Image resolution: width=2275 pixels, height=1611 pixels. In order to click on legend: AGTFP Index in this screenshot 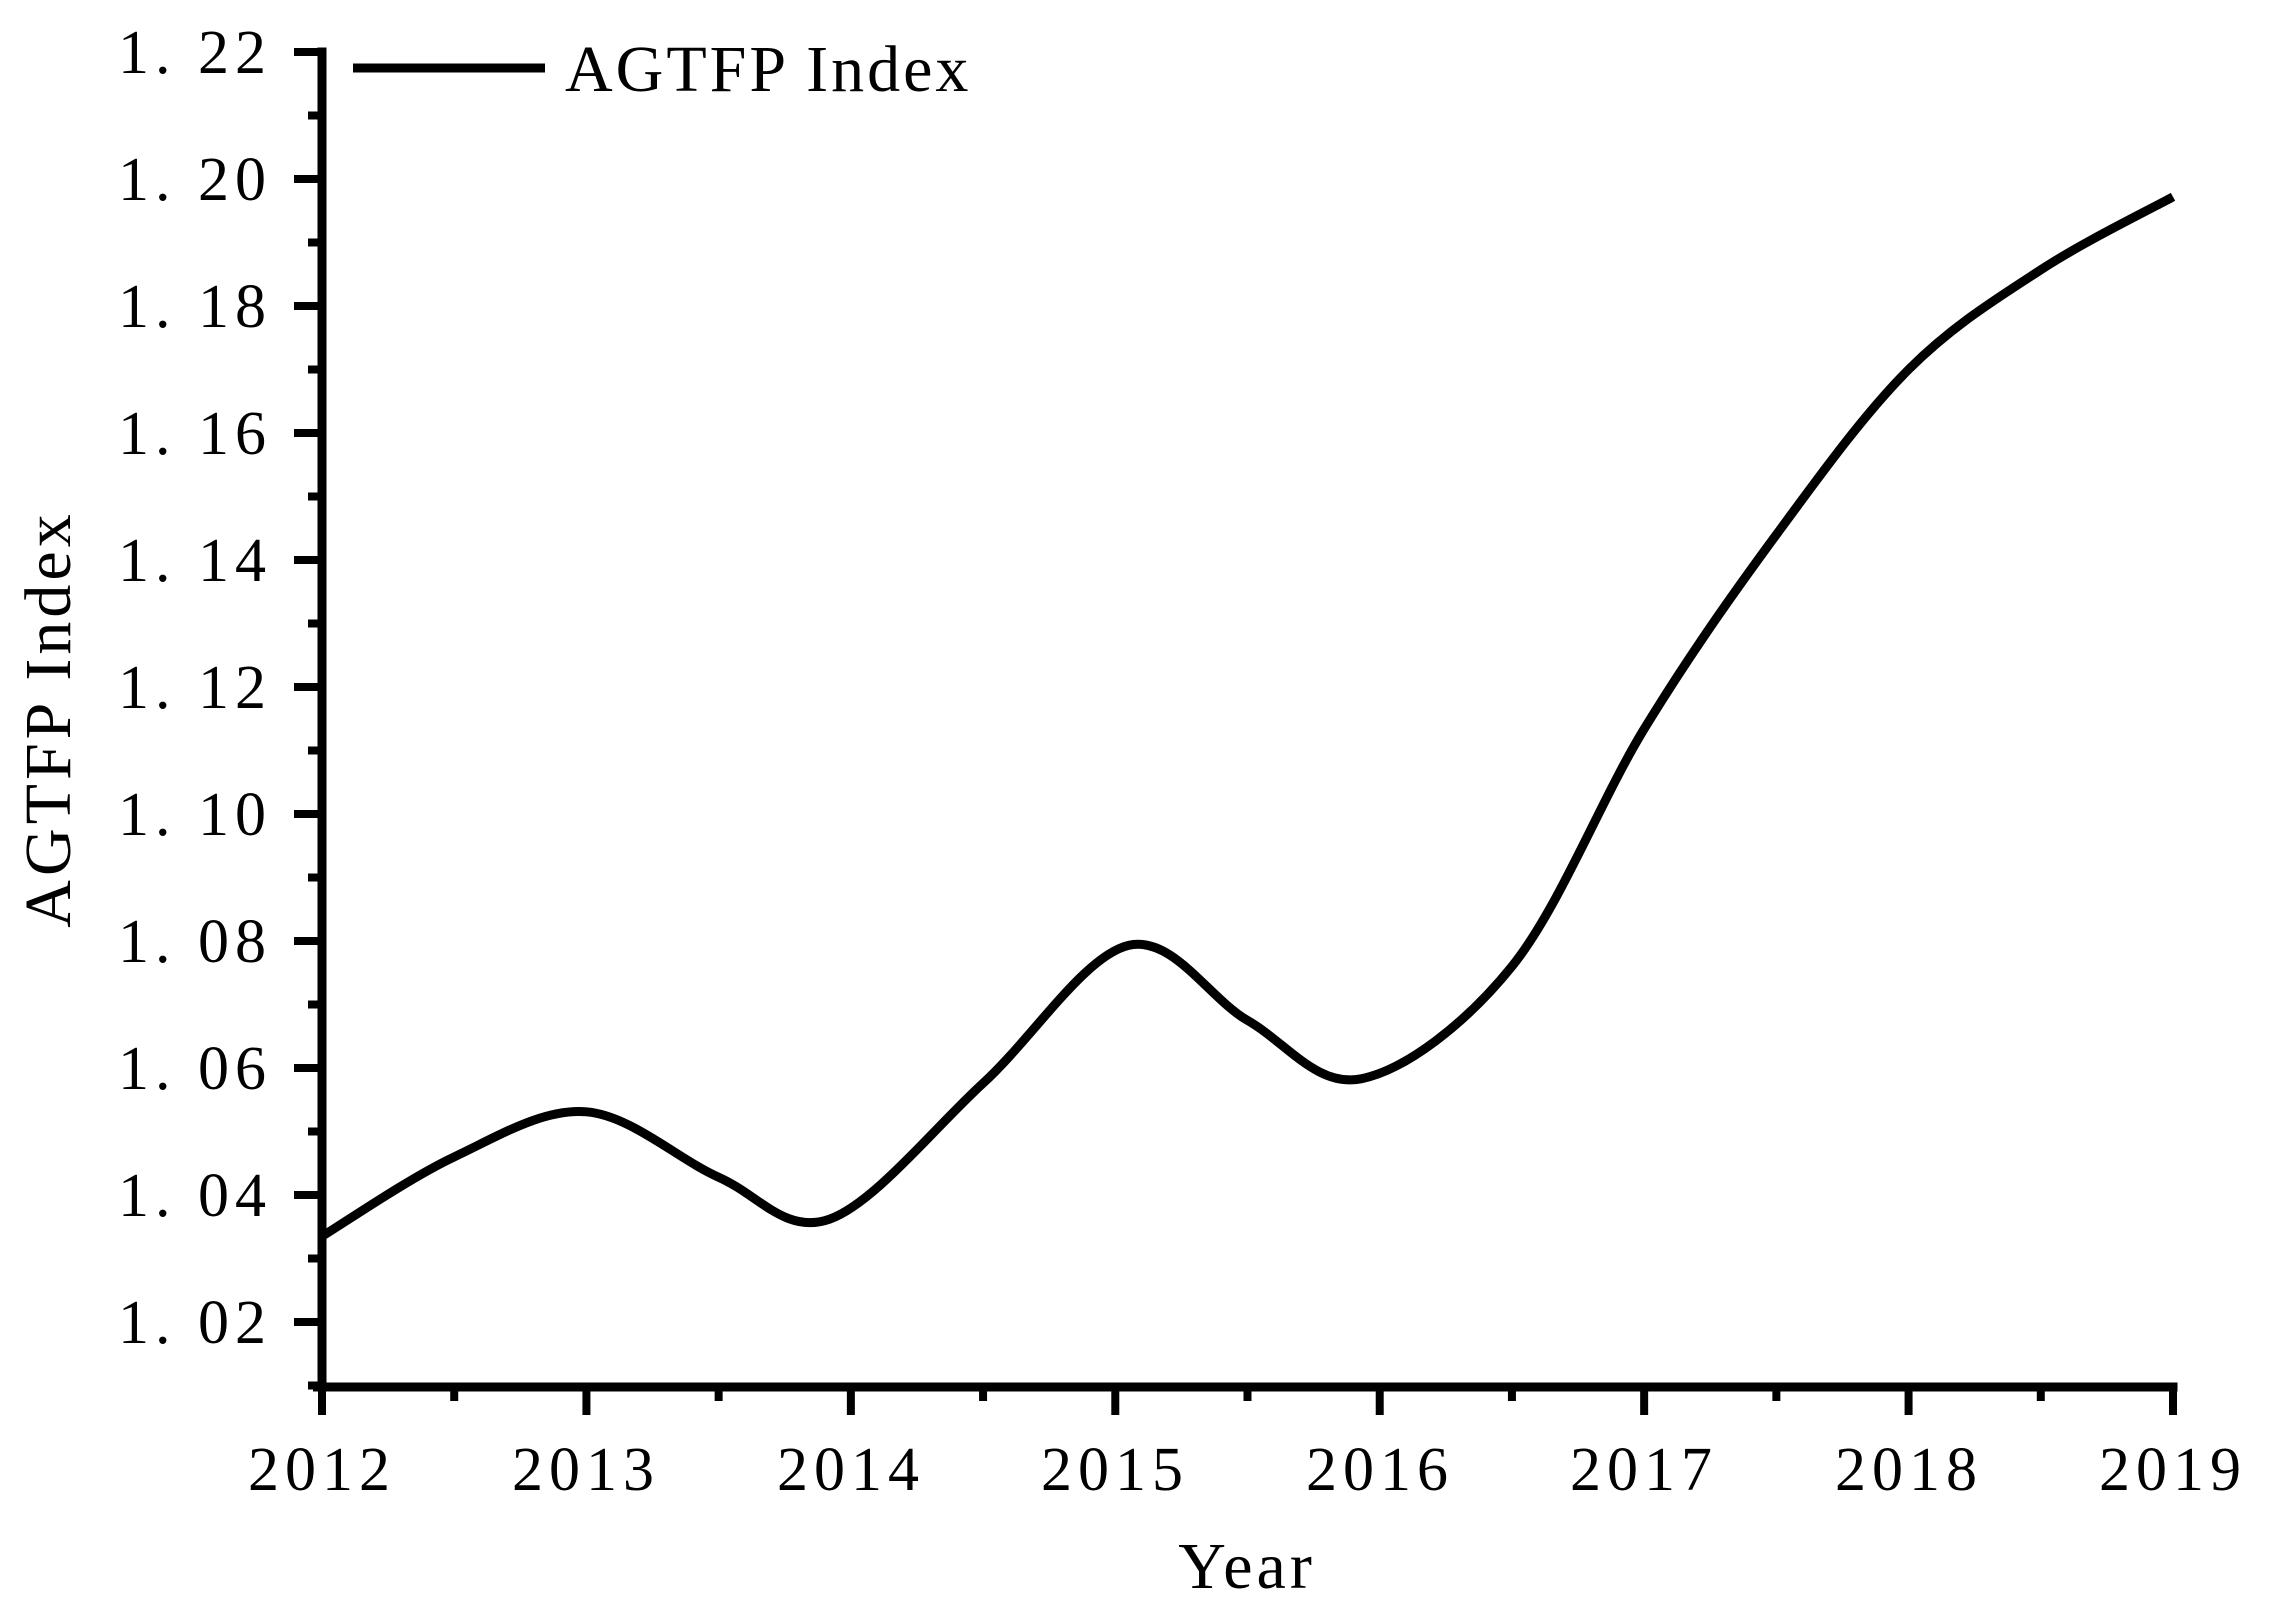, I will do `click(662, 69)`.